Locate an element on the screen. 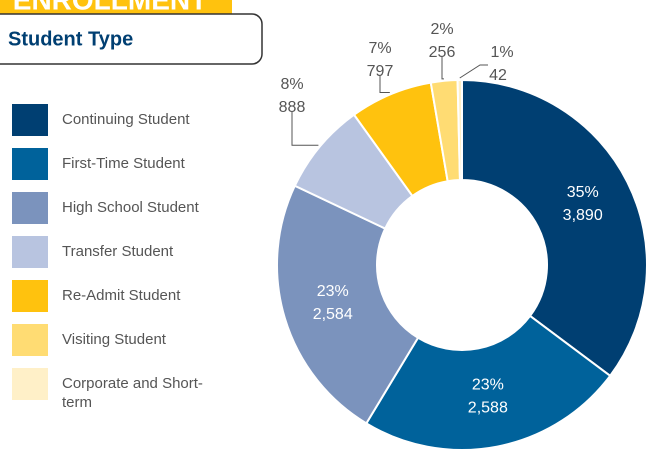 The height and width of the screenshot is (466, 660). legend-label: Continuing Student is located at coordinates (126, 119).